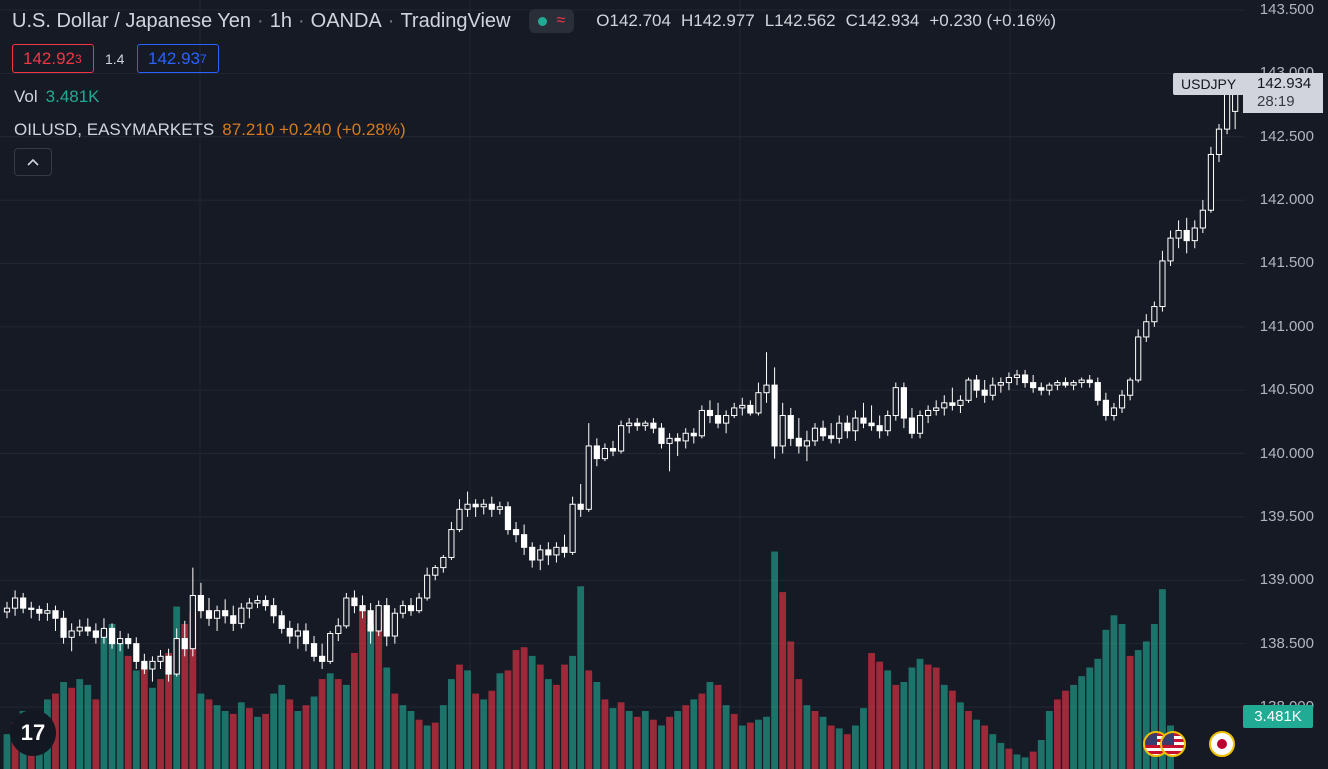 This screenshot has height=769, width=1328. Describe the element at coordinates (53, 58) in the screenshot. I see `sell-button: 142.92 3` at that location.